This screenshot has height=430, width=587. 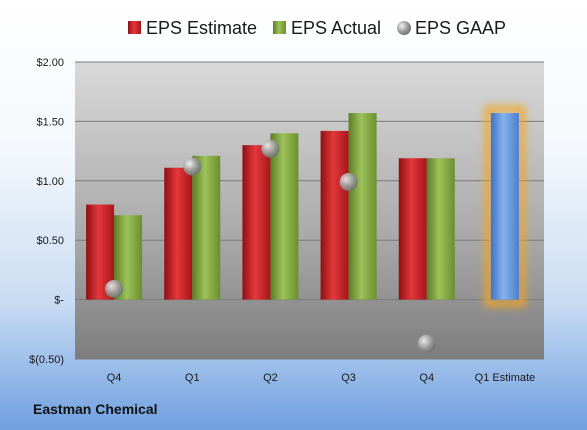 What do you see at coordinates (270, 378) in the screenshot?
I see `x-tick-label: Q2` at bounding box center [270, 378].